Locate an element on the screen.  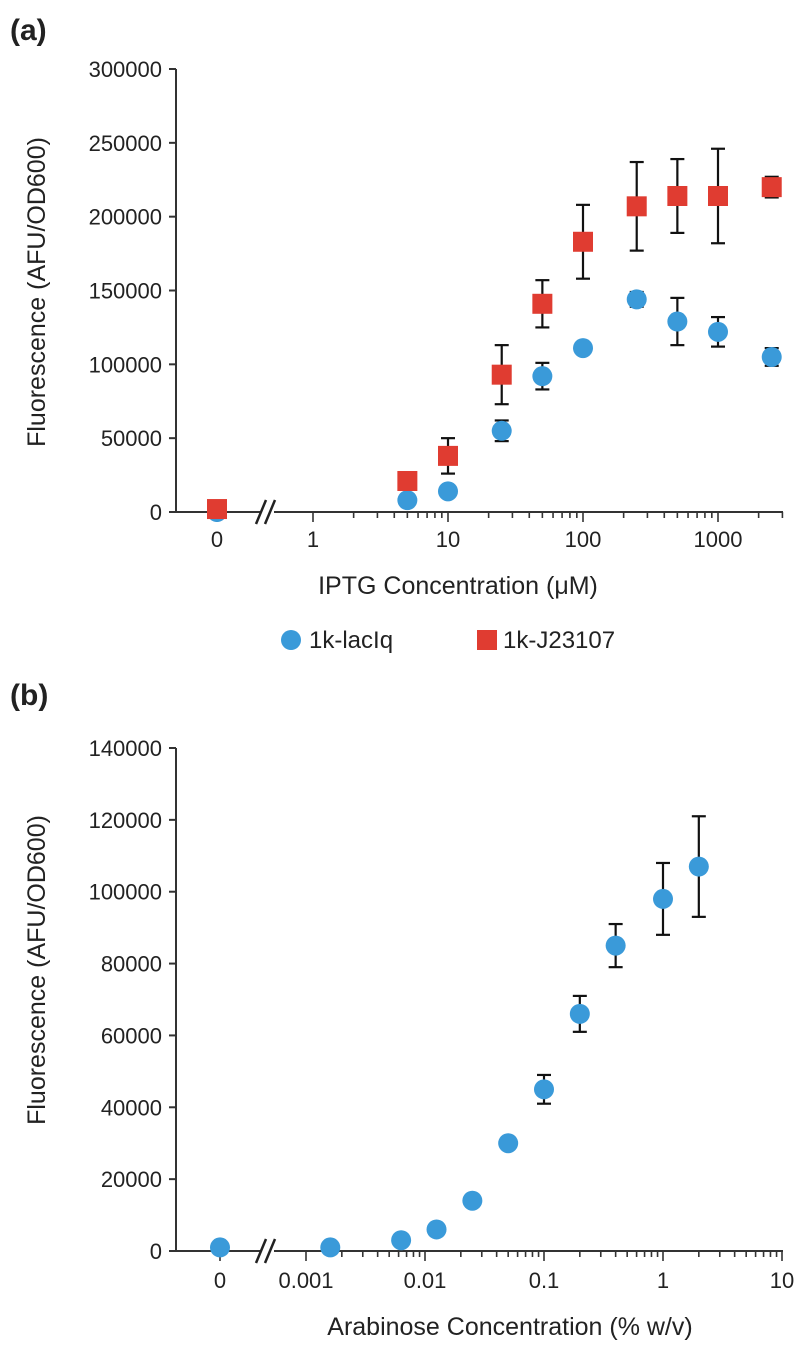
y-tick-label: 120000 is located at coordinates (125, 820).